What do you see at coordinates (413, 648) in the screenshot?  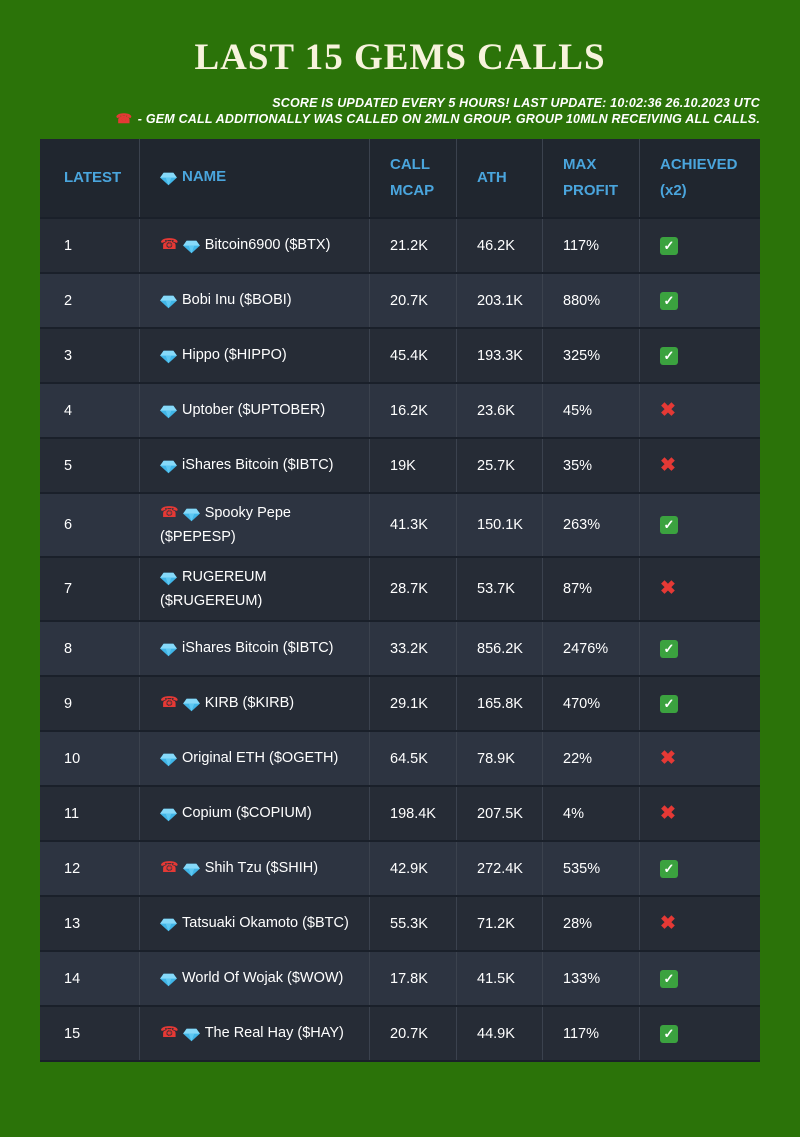 I see `cell-call-mcap: 33.2K` at bounding box center [413, 648].